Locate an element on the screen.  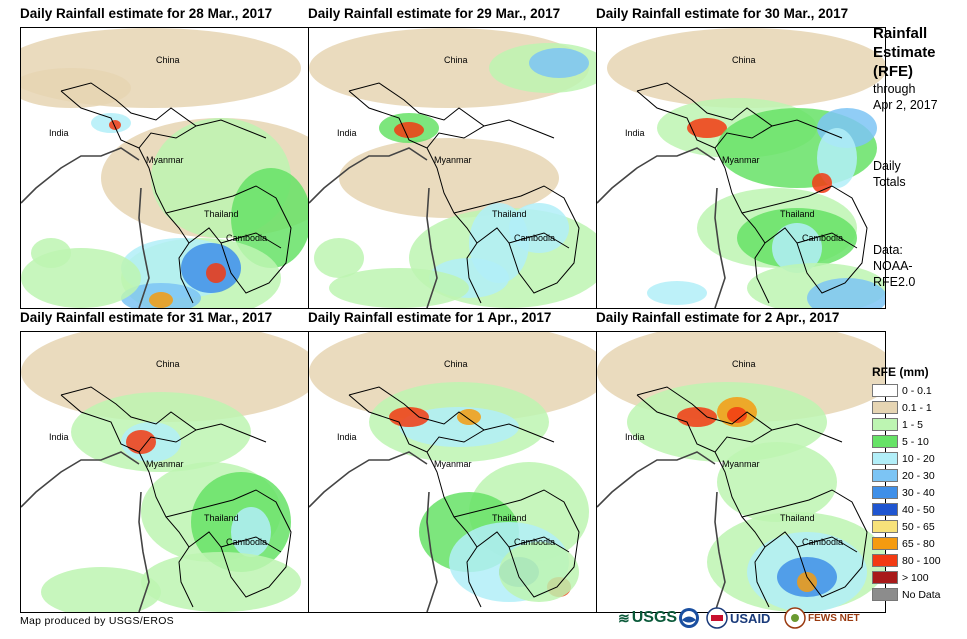
legend-label: 65 - 80 is located at coordinates (918, 543).